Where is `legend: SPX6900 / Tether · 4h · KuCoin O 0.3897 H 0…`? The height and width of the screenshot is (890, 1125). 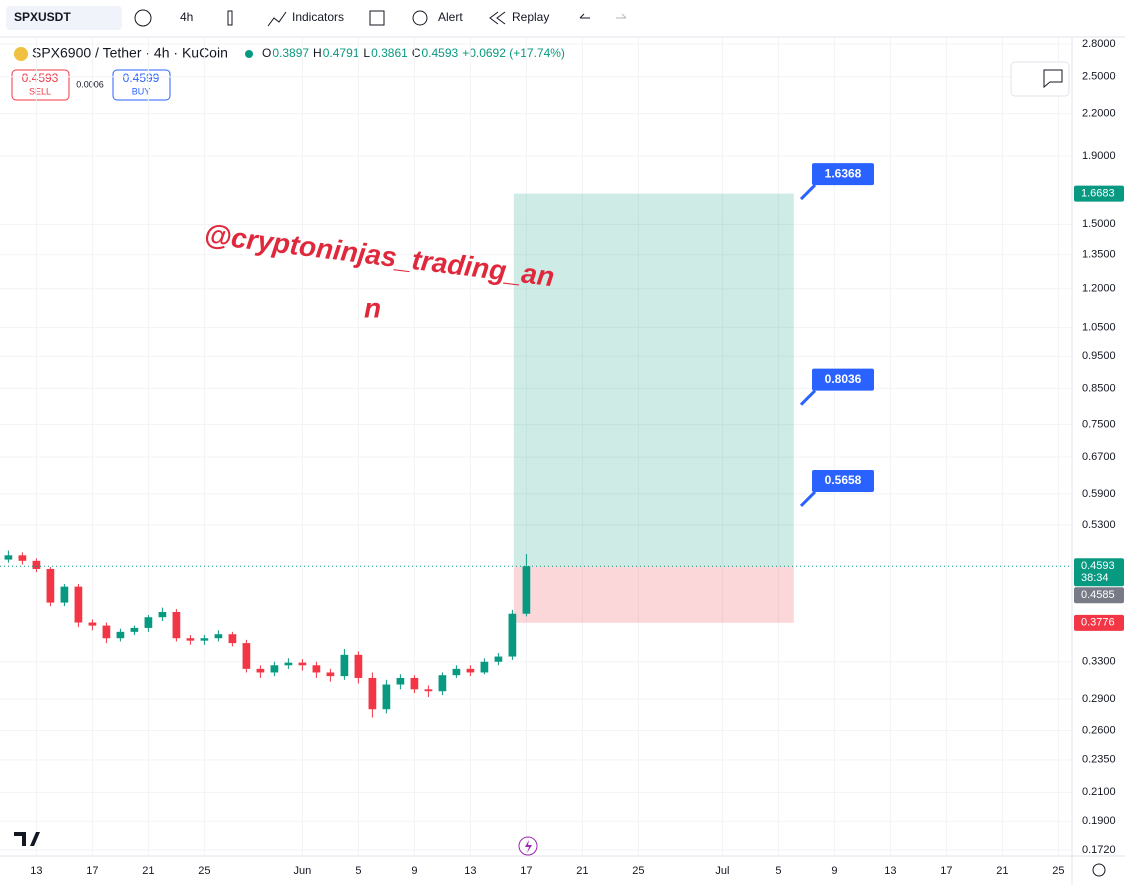 legend: SPX6900 / Tether · 4h · KuCoin O 0.3897 H 0… is located at coordinates (289, 53).